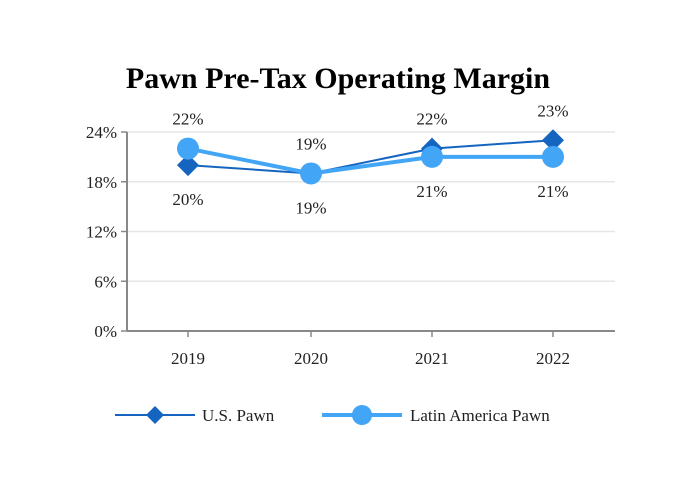  I want to click on legend: U.S. Pawn Latin America Pawn, so click(332, 415).